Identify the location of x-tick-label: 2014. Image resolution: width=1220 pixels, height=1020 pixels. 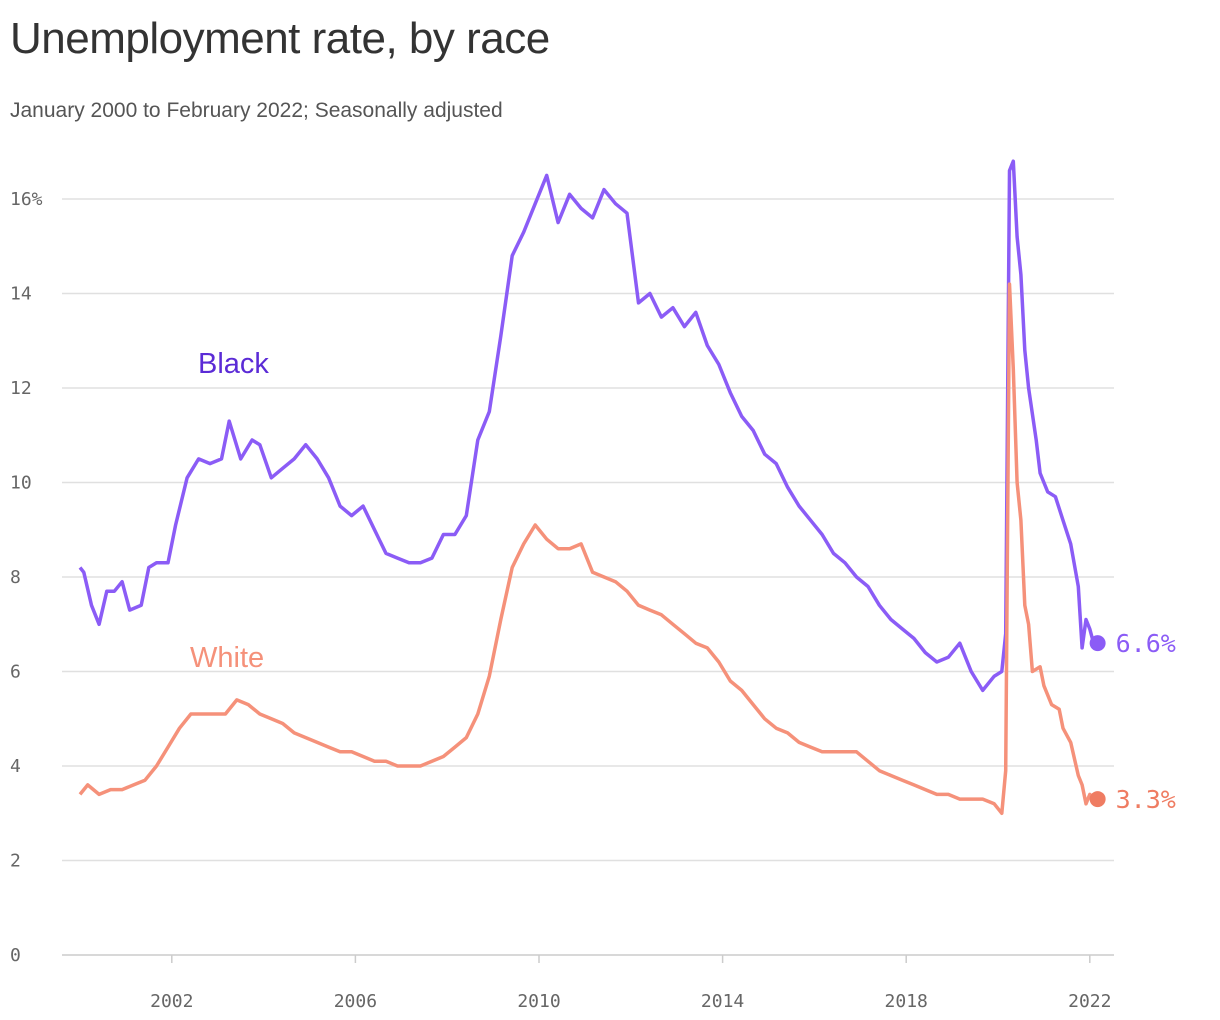
(722, 1001).